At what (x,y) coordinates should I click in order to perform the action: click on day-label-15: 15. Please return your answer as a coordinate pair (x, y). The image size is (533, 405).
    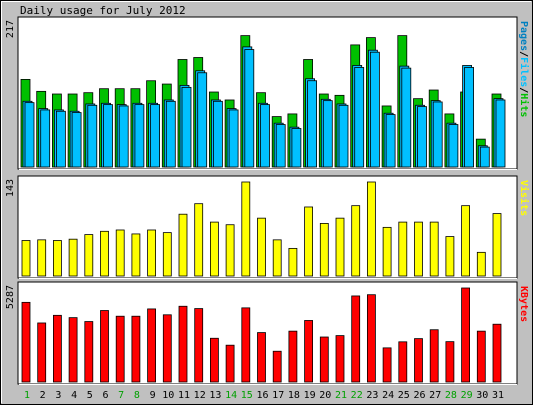
    Looking at the image, I should click on (247, 395).